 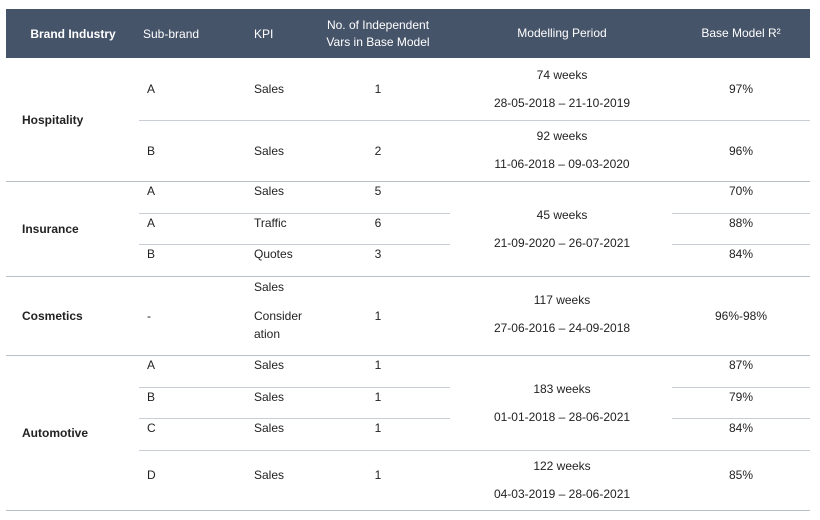 What do you see at coordinates (378, 428) in the screenshot?
I see `row-8-vars: 1` at bounding box center [378, 428].